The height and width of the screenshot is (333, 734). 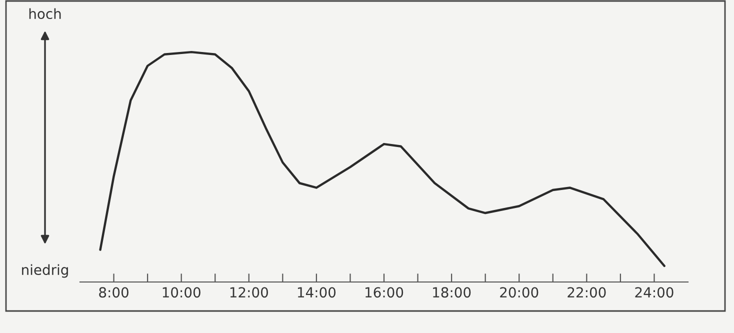 I want to click on x-tick-label: 10:00, so click(x=181, y=292).